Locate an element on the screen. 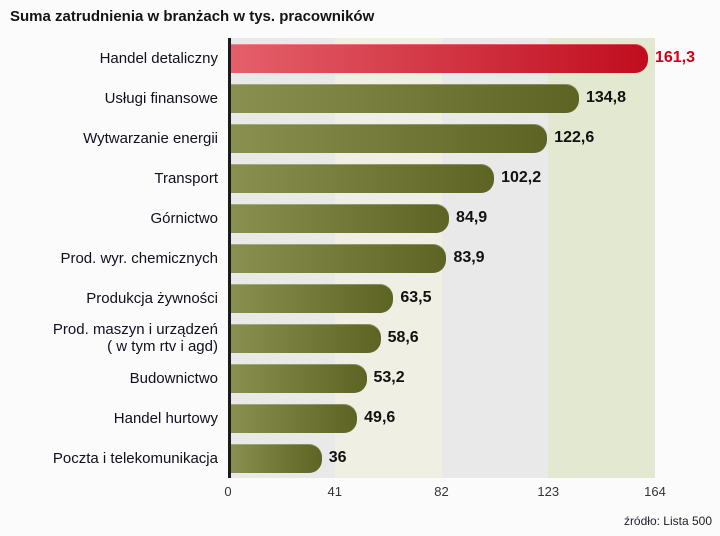 The image size is (720, 536). category-label: Handel hurtowy is located at coordinates (165, 418).